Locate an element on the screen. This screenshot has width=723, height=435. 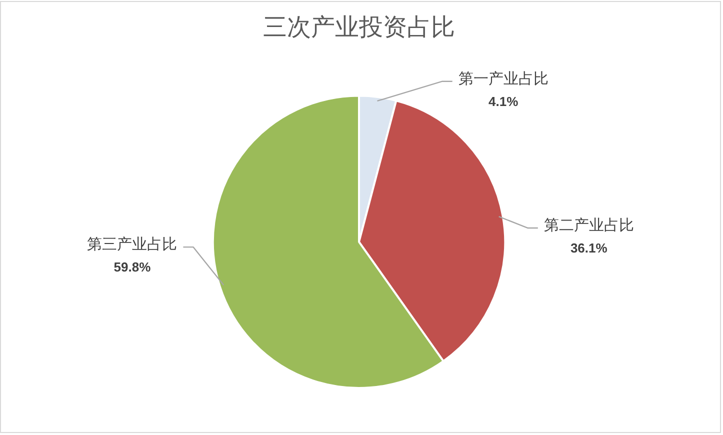
data-label: 36.1% is located at coordinates (589, 248).